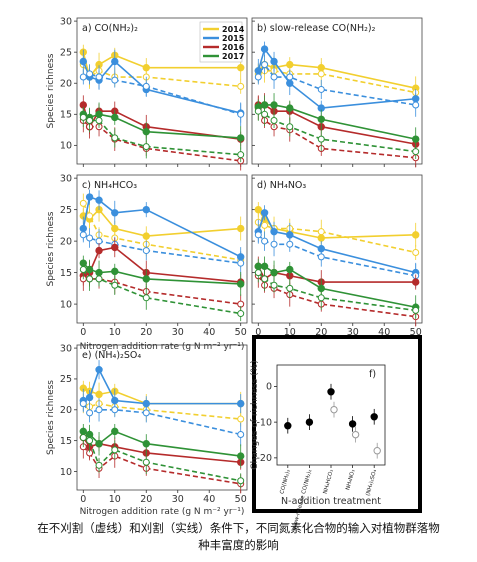  Describe the element at coordinates (162, 347) in the screenshot. I see `xlabel-c: Nitrogen addition rate (g N m⁻² yr⁻¹)` at that location.